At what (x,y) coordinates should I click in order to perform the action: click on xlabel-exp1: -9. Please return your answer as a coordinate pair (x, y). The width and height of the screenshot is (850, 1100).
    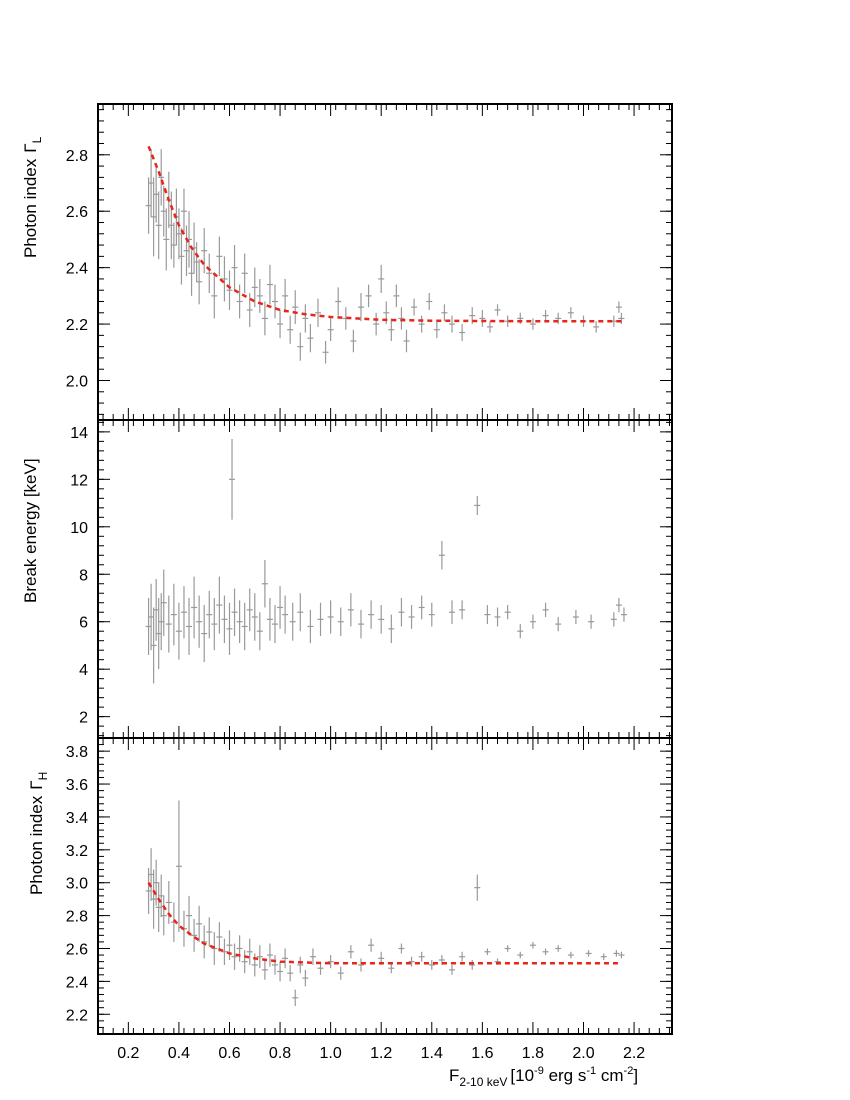
    Looking at the image, I should click on (539, 1071).